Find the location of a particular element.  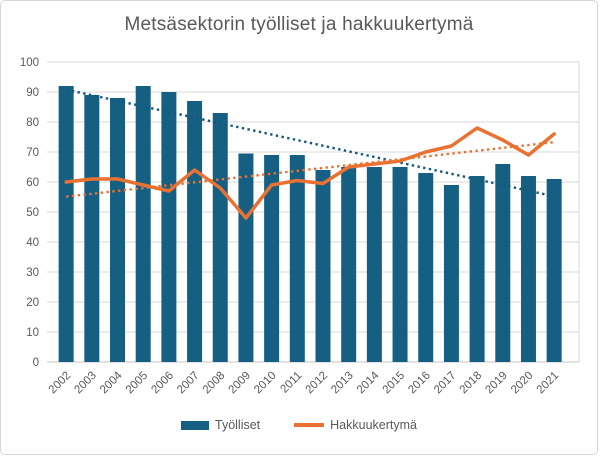

bar-2003 is located at coordinates (92, 228).